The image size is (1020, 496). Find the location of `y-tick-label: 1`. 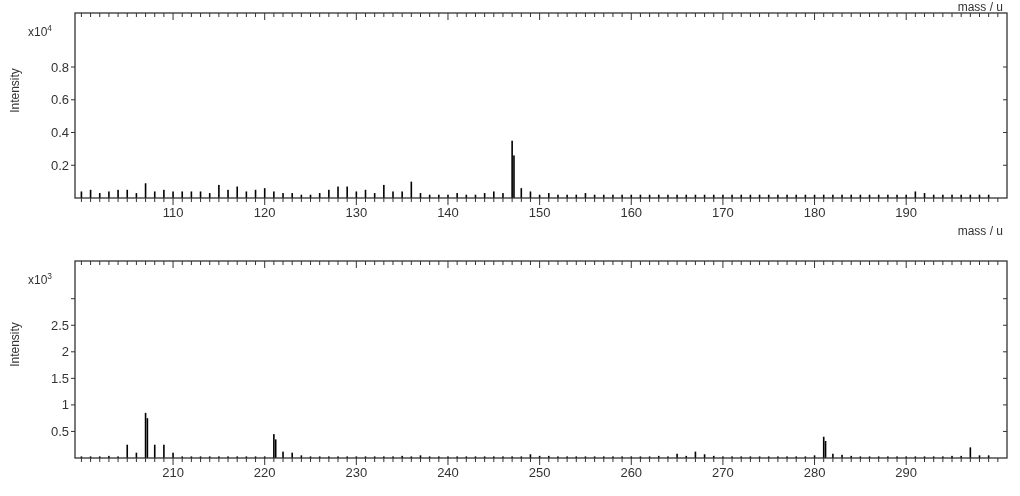

y-tick-label: 1 is located at coordinates (65, 405).